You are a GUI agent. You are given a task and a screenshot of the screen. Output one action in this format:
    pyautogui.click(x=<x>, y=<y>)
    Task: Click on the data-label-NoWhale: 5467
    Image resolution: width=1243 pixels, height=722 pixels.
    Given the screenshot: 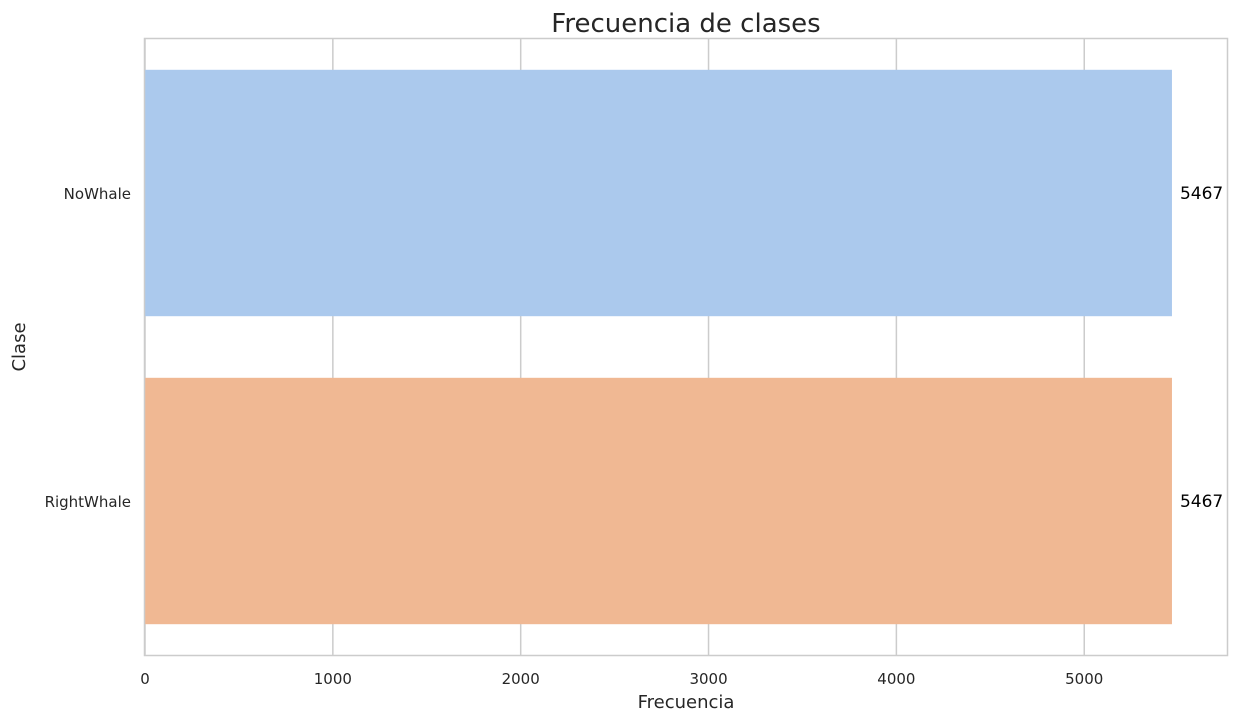 What is the action you would take?
    pyautogui.click(x=1201, y=194)
    